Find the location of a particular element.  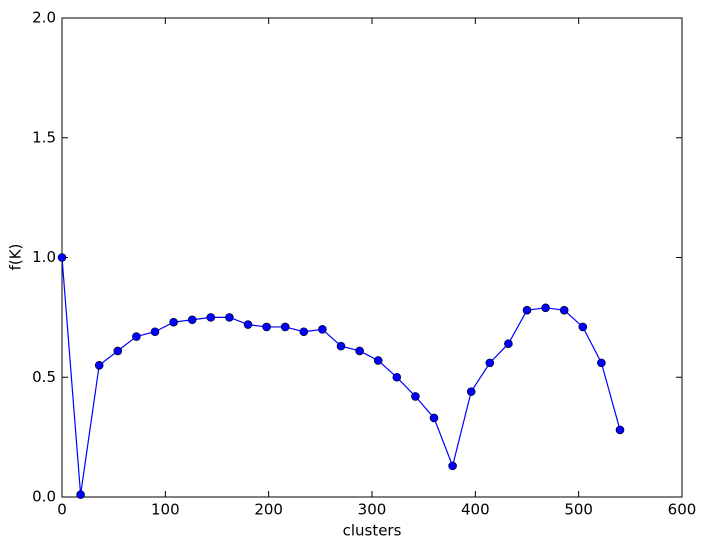

y-tick-label: 0.5 is located at coordinates (44, 377).